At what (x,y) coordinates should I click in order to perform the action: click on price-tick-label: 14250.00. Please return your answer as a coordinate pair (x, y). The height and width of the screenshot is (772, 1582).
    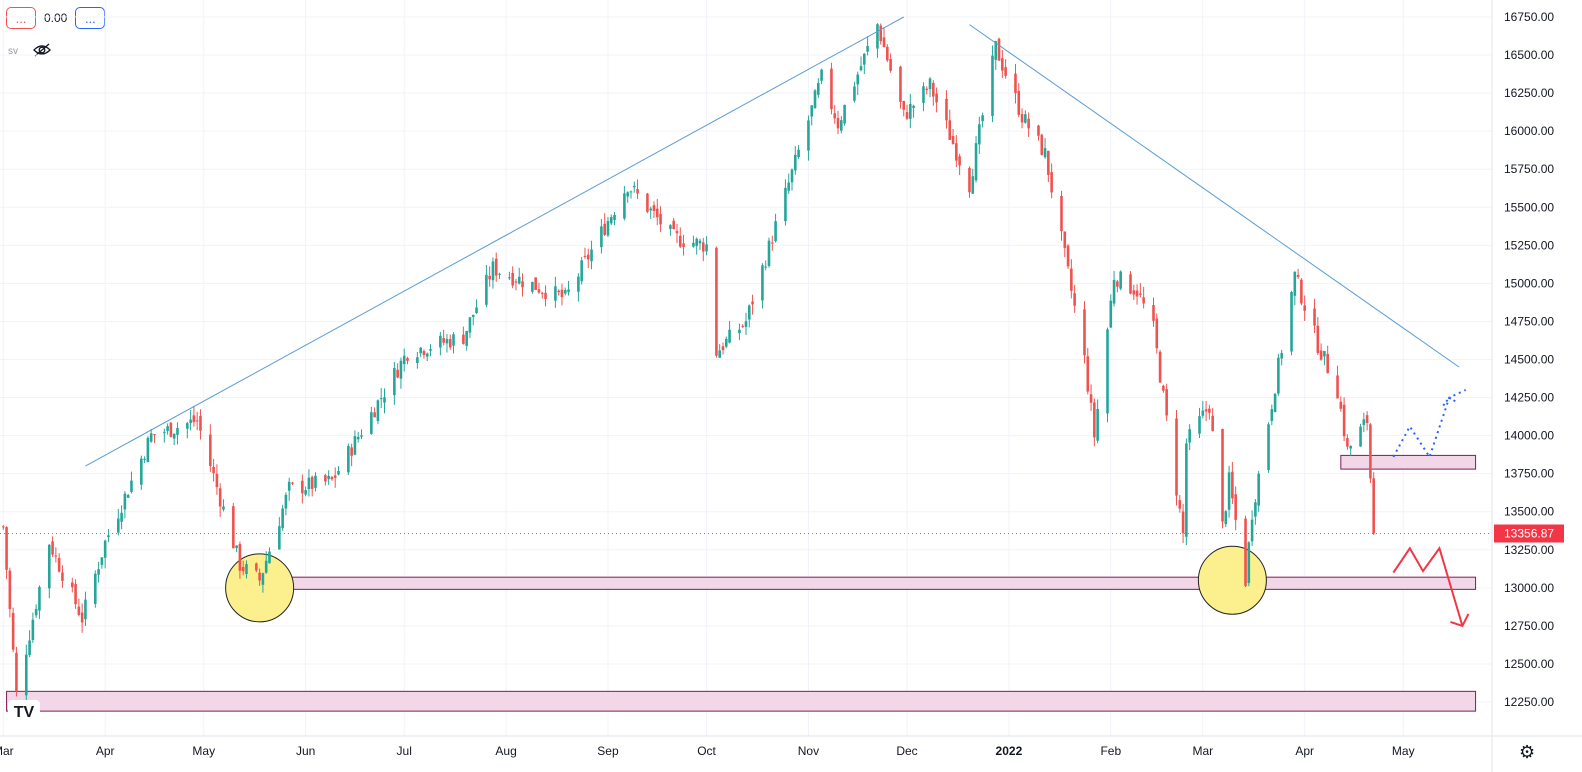
    Looking at the image, I should click on (1529, 398).